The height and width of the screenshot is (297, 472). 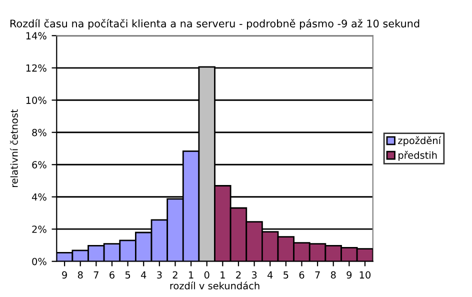 I want to click on x-tick-label: 10, so click(x=365, y=275).